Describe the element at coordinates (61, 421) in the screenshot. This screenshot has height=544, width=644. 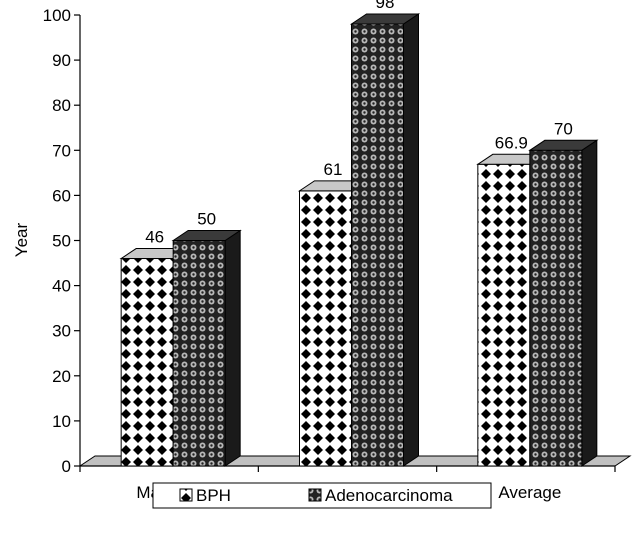
I see `y-tick-label: 10` at that location.